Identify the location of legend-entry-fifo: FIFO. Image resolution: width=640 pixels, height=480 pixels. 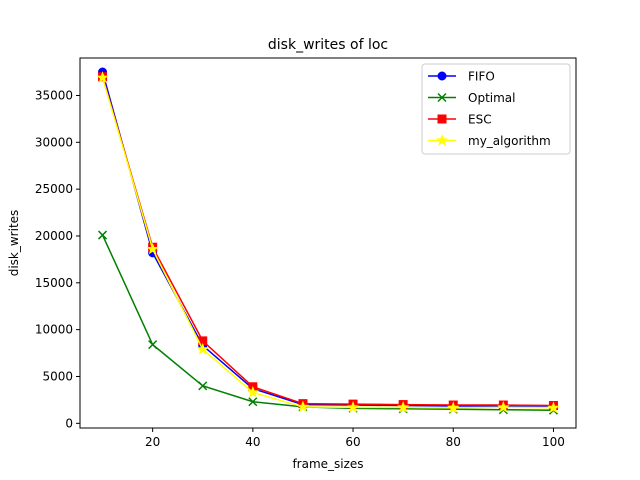
(461, 77).